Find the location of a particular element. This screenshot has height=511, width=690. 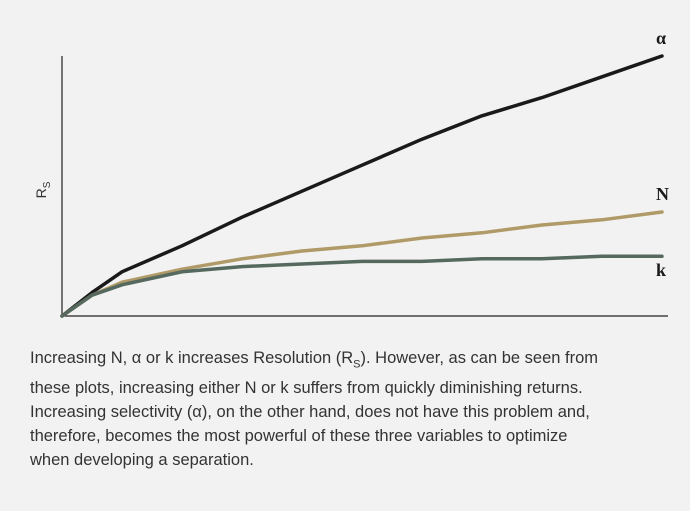

series-label: N is located at coordinates (662, 194).